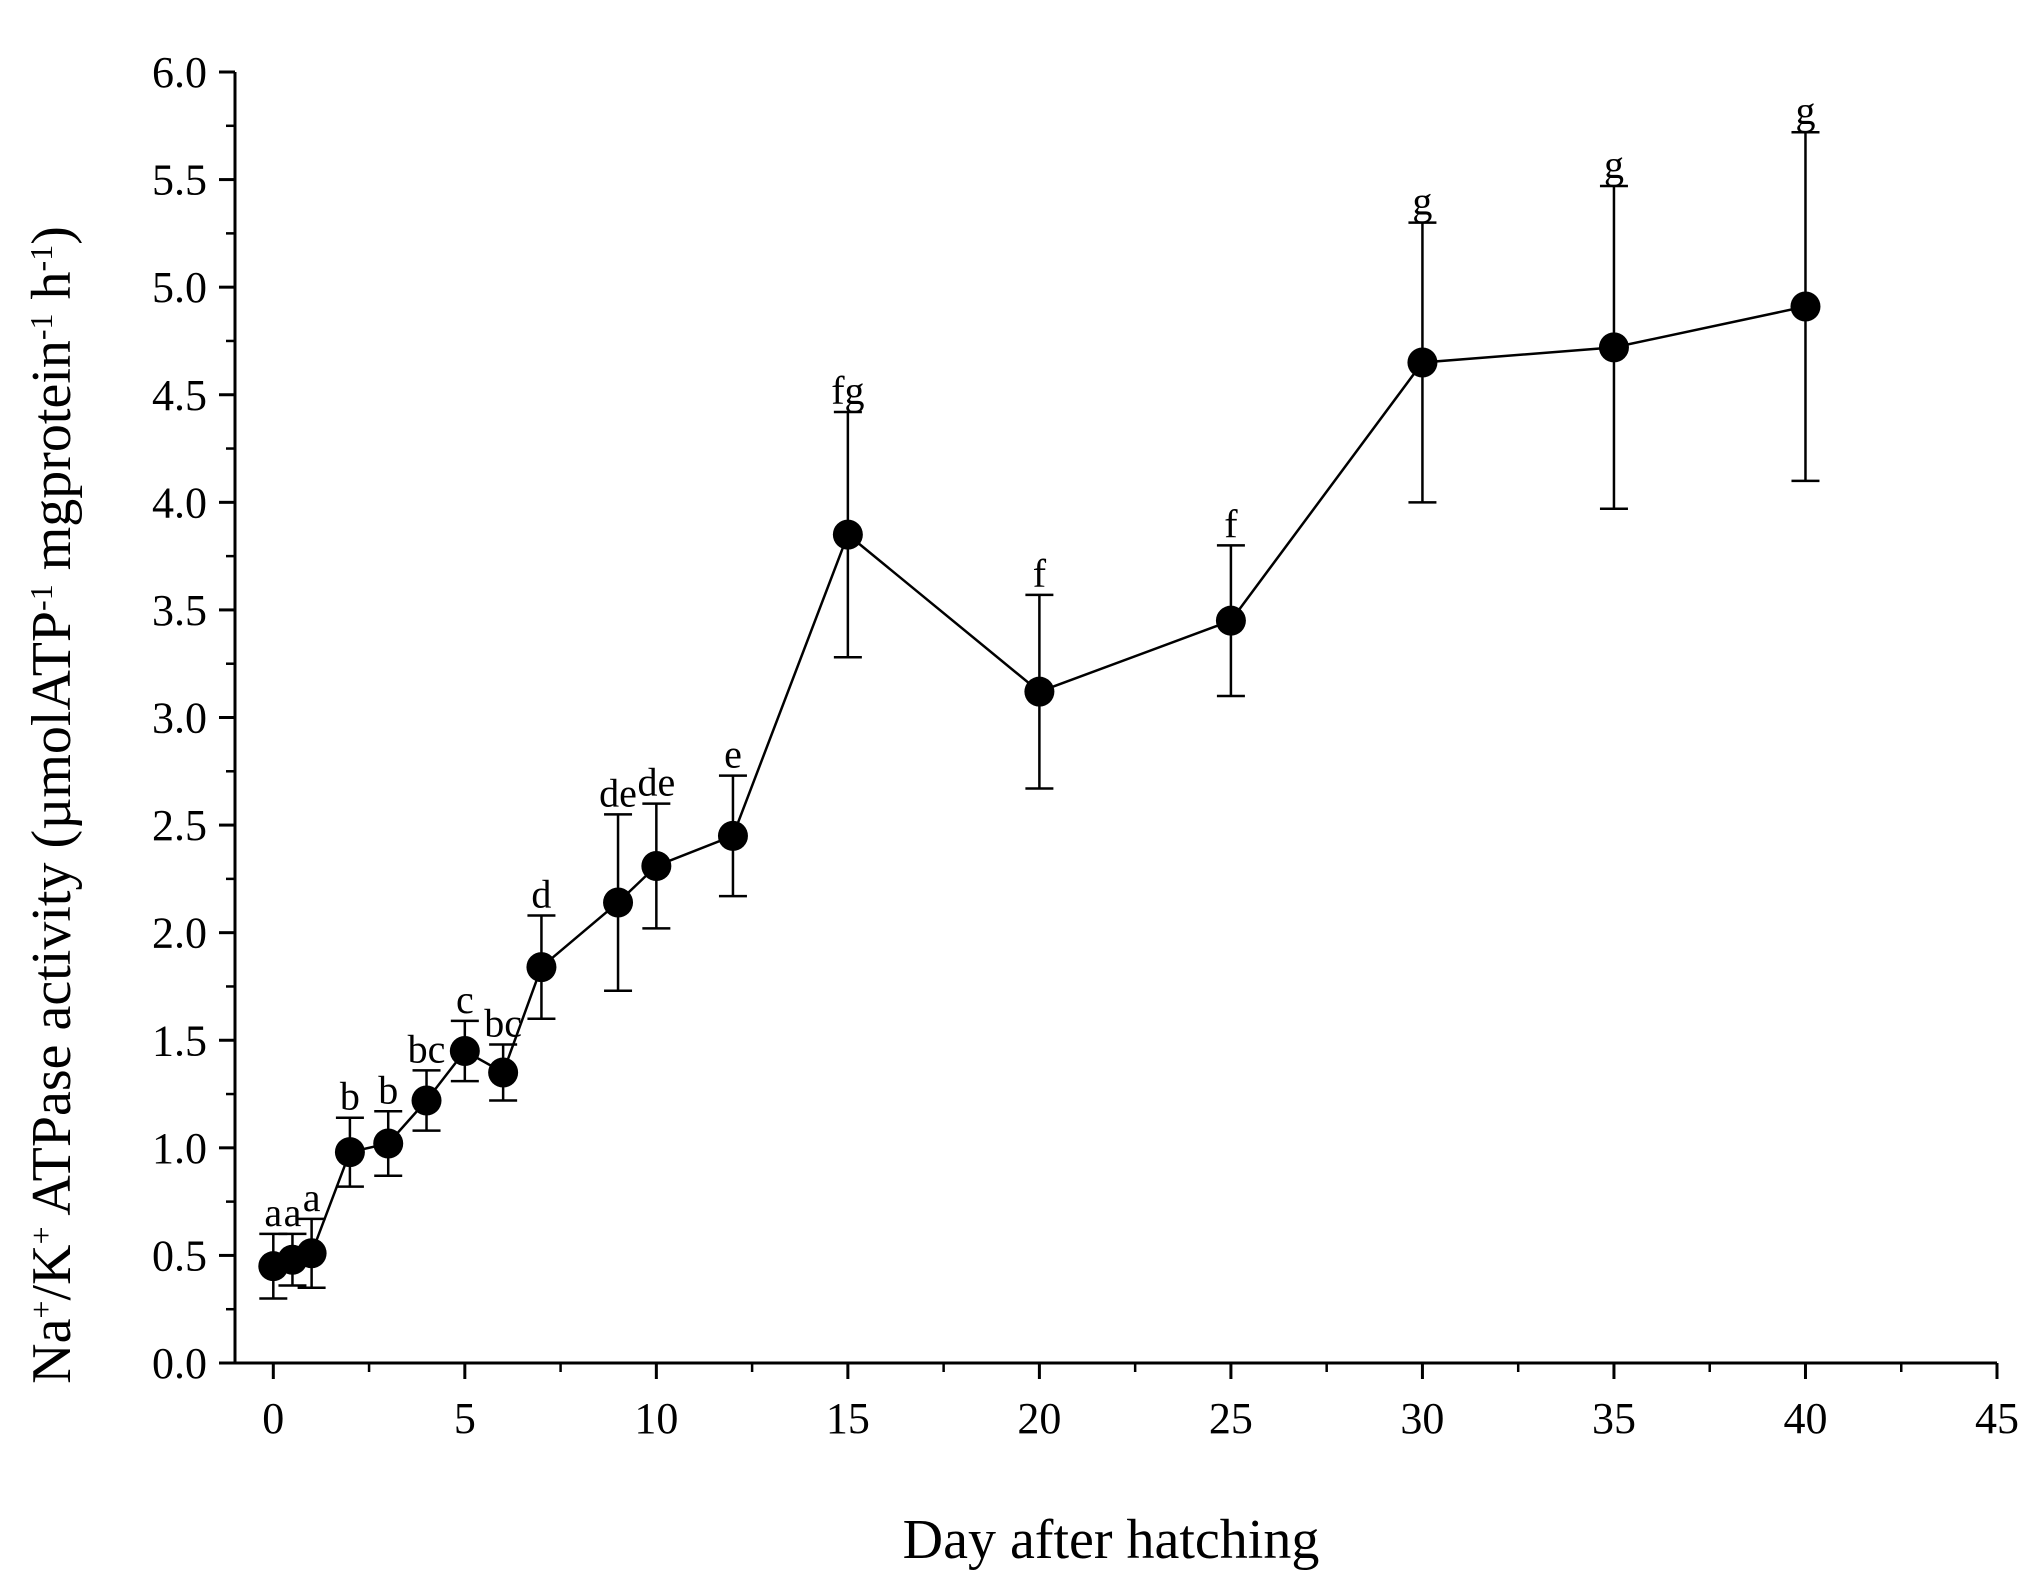 Image resolution: width=2041 pixels, height=1588 pixels. What do you see at coordinates (656, 1418) in the screenshot?
I see `x-tick-label: 10` at bounding box center [656, 1418].